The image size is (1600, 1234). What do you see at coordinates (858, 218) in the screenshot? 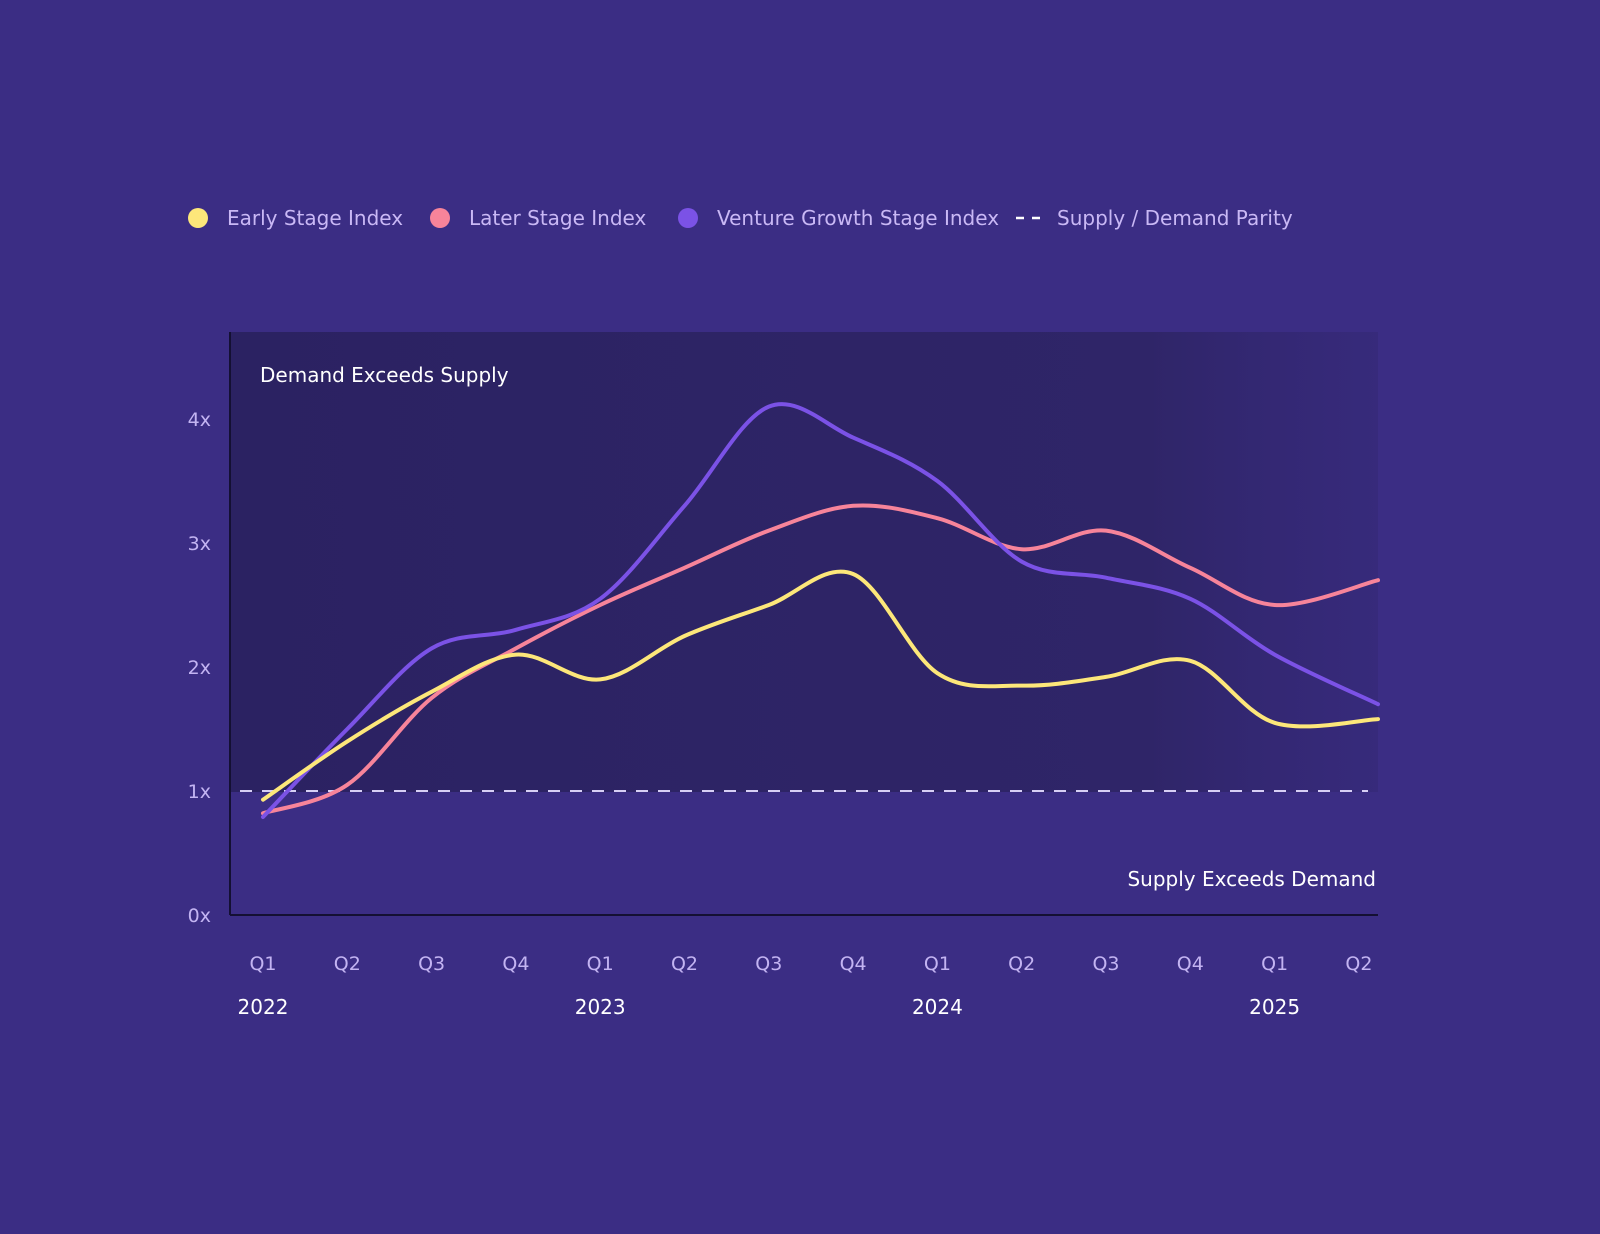
I see `legend-label-venture-growth-stage-index: Venture Growth Stage Index` at bounding box center [858, 218].